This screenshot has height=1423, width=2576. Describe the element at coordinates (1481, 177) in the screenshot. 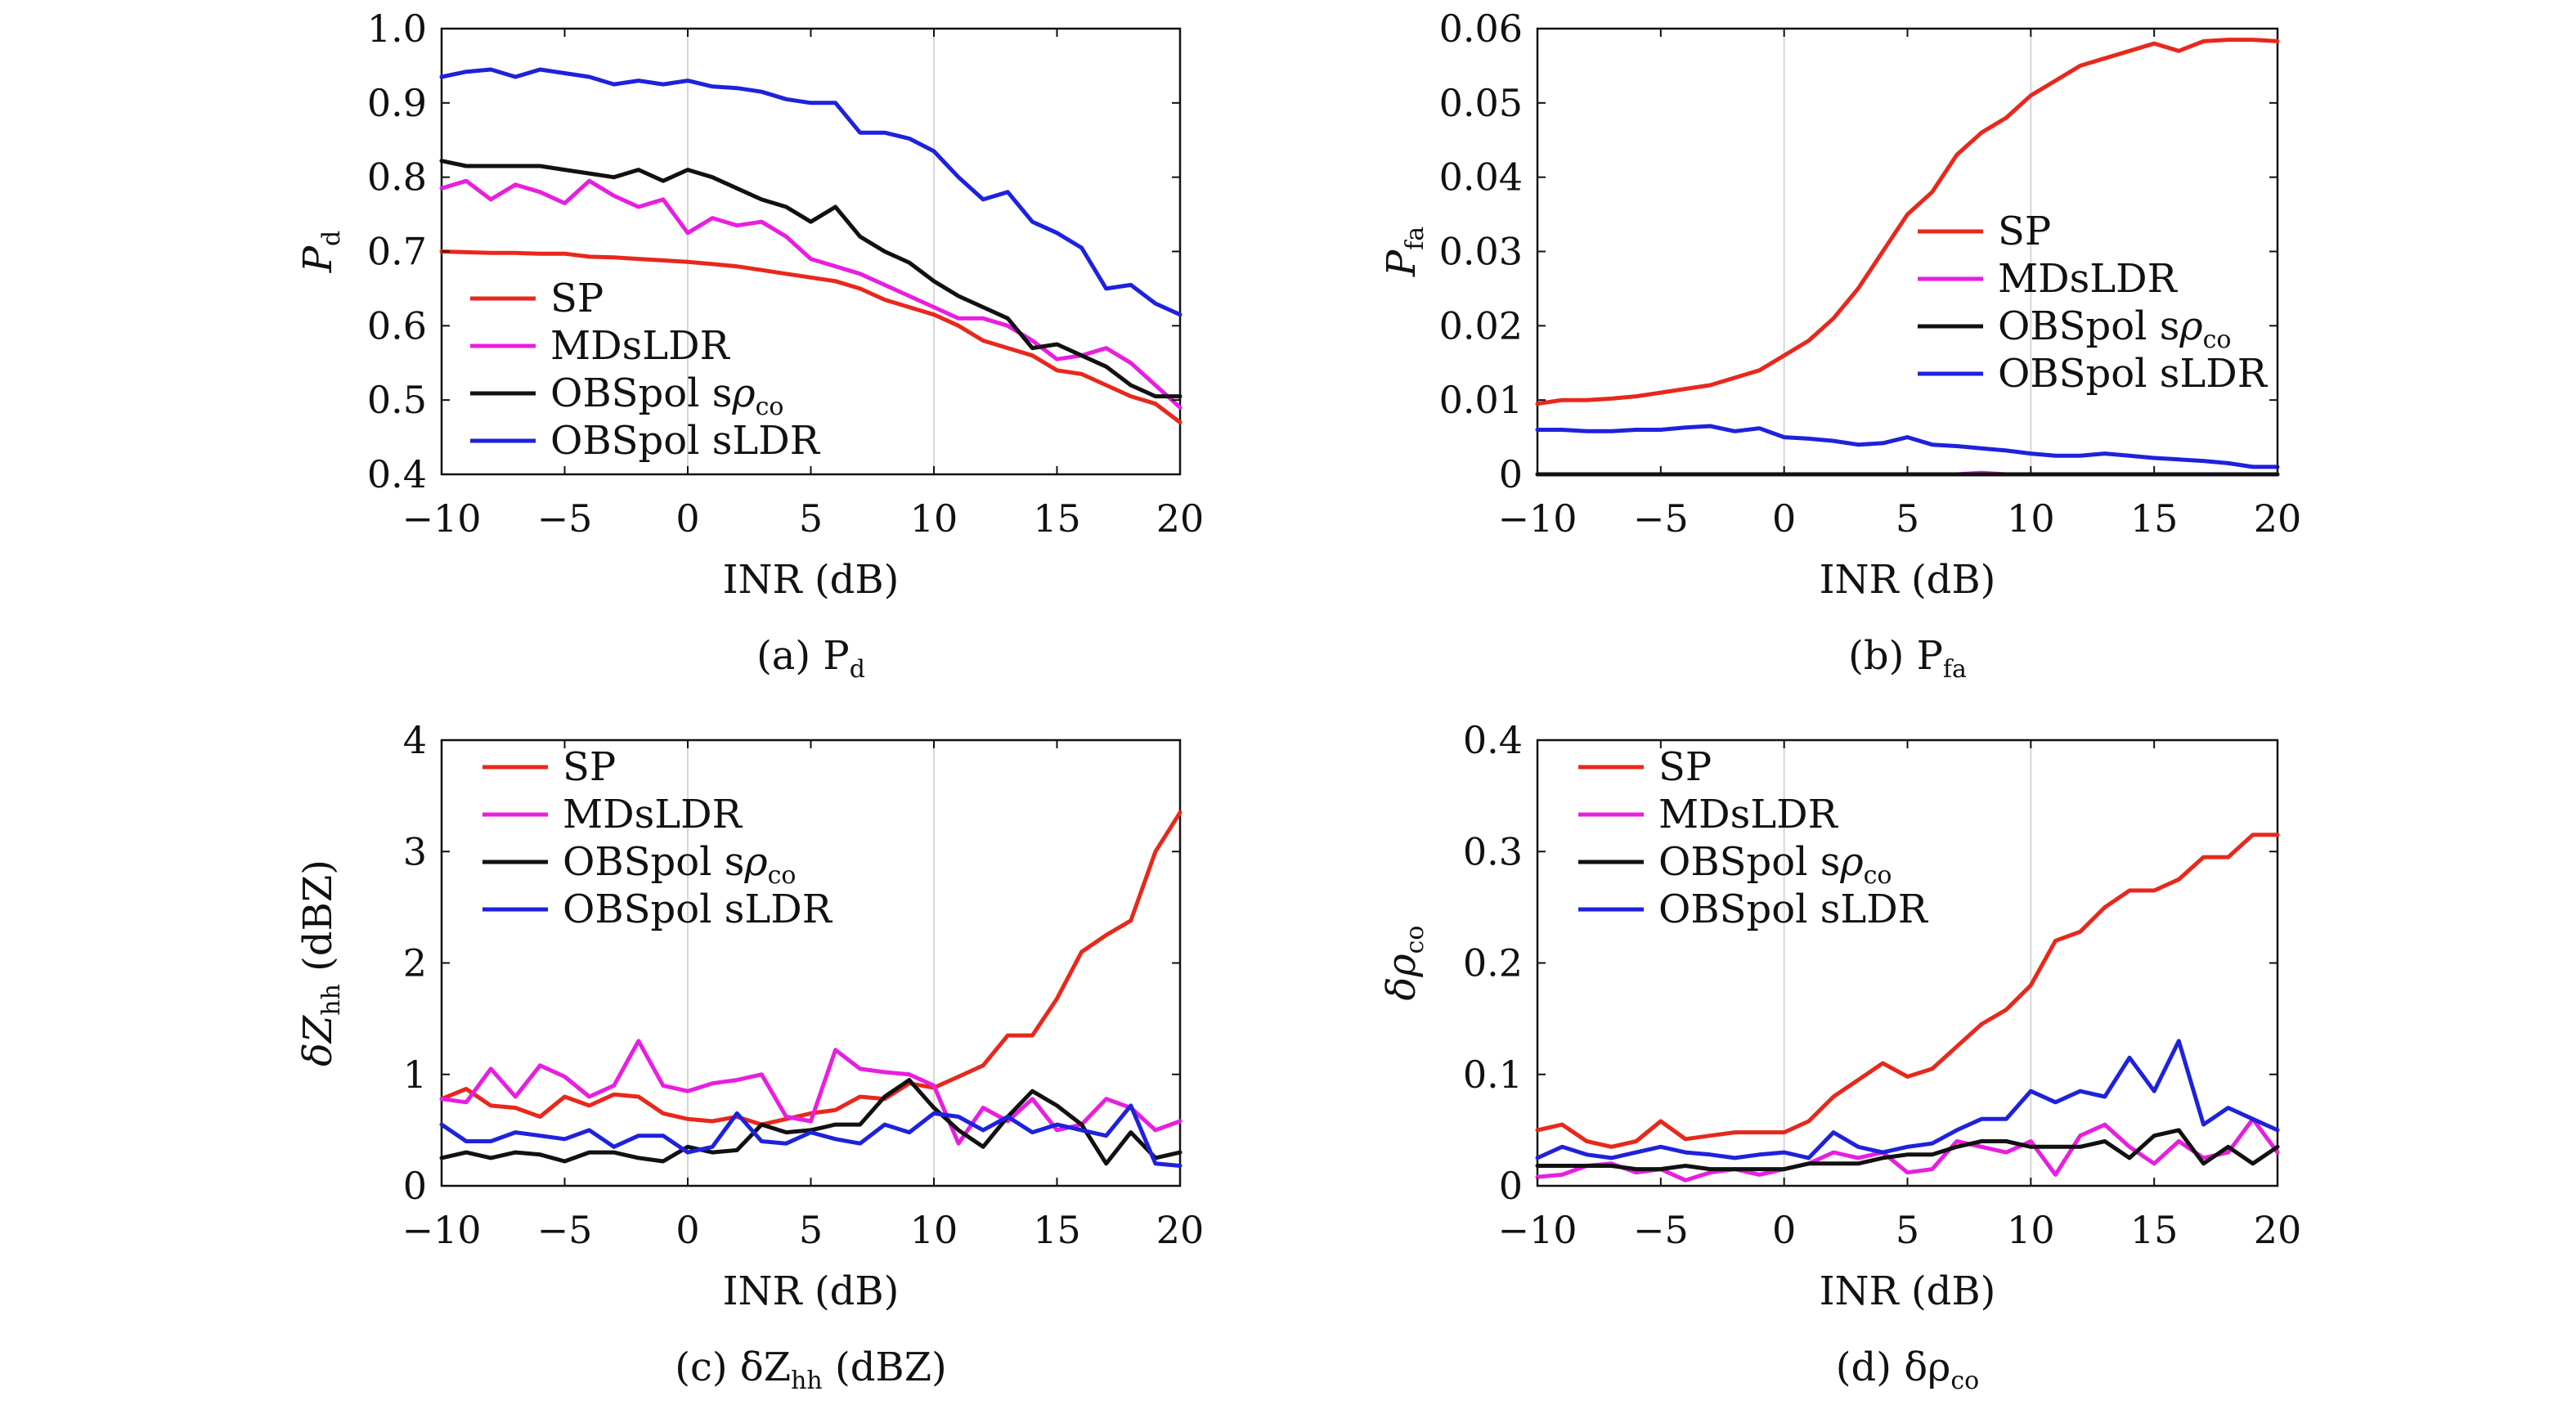

I see `y-tick-label: 0.04` at that location.